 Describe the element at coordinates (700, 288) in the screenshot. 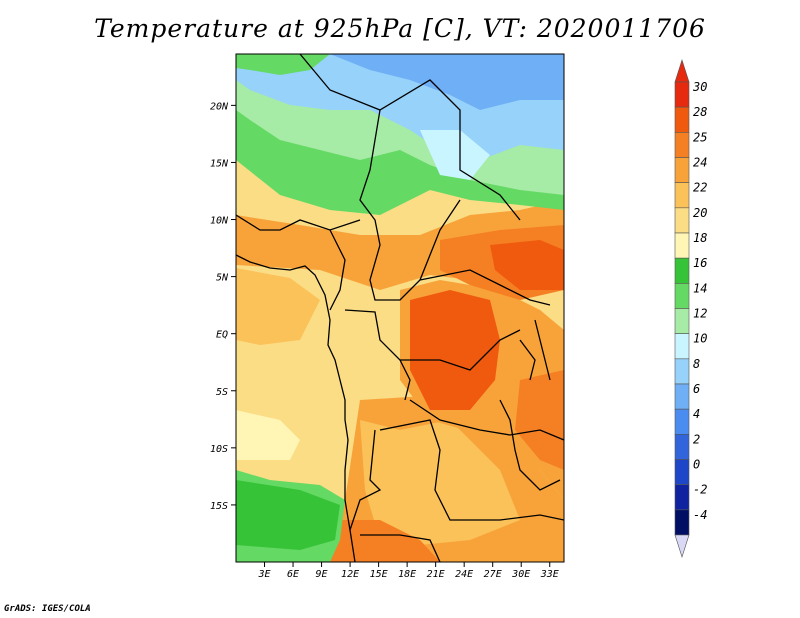

I see `colorbar-label: 14` at that location.